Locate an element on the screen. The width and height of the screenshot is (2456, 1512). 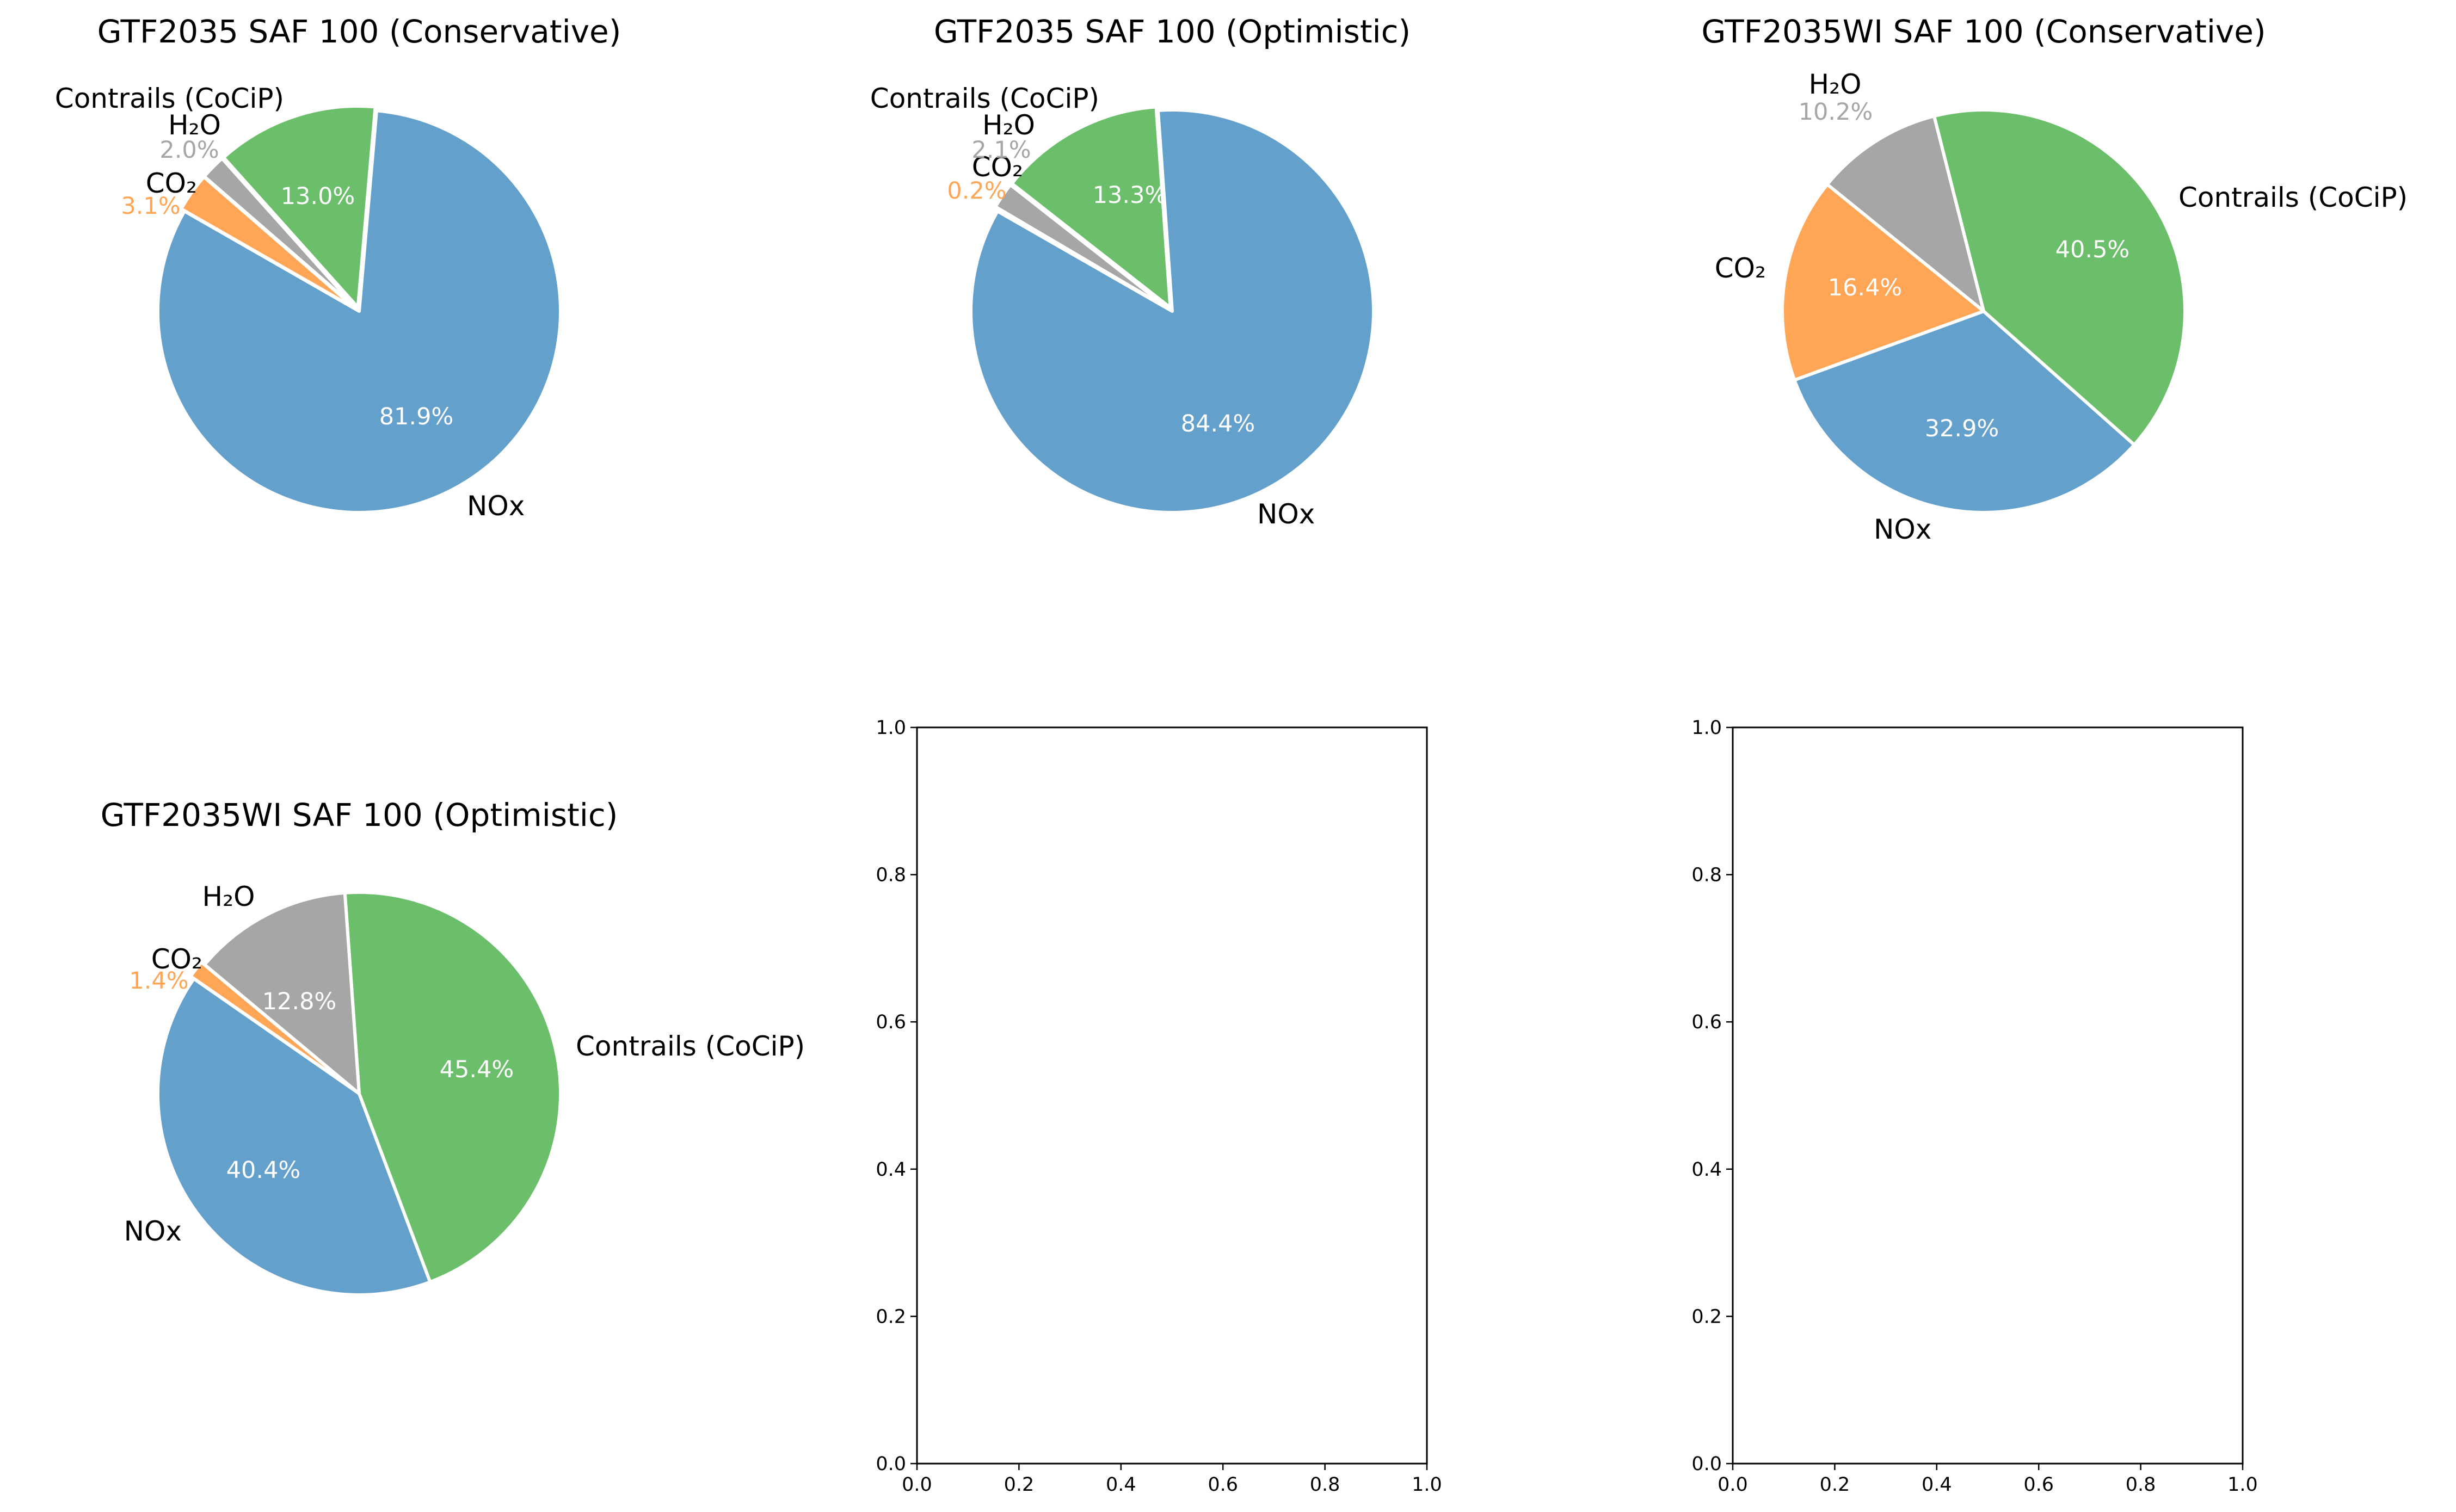
pct-label-nox: 40.4% is located at coordinates (263, 1171).